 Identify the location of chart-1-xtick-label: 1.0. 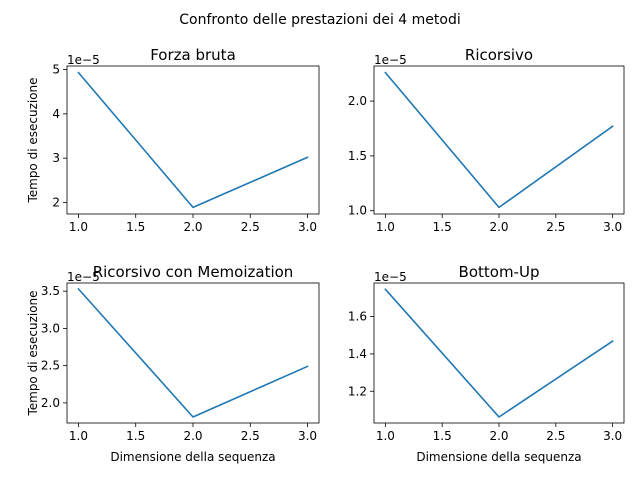
(78, 227).